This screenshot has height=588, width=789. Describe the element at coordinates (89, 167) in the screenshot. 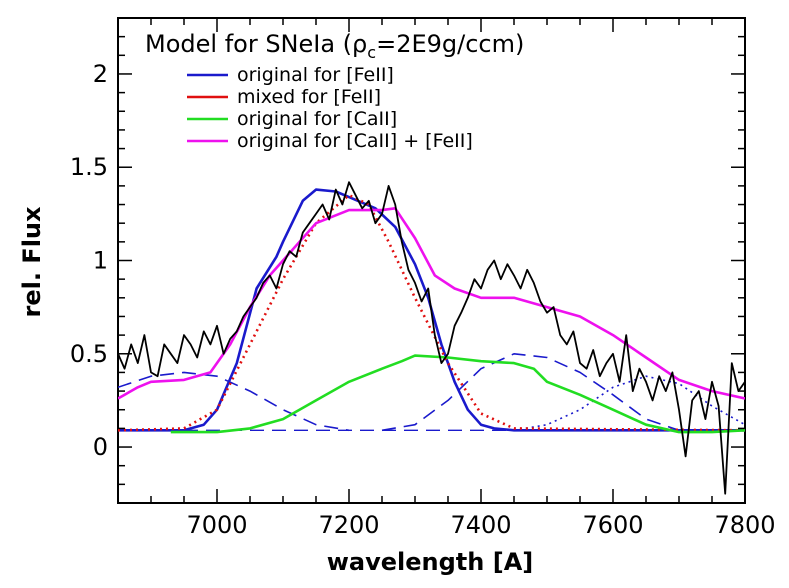

I see `y-tick-label-3: 1.5` at that location.